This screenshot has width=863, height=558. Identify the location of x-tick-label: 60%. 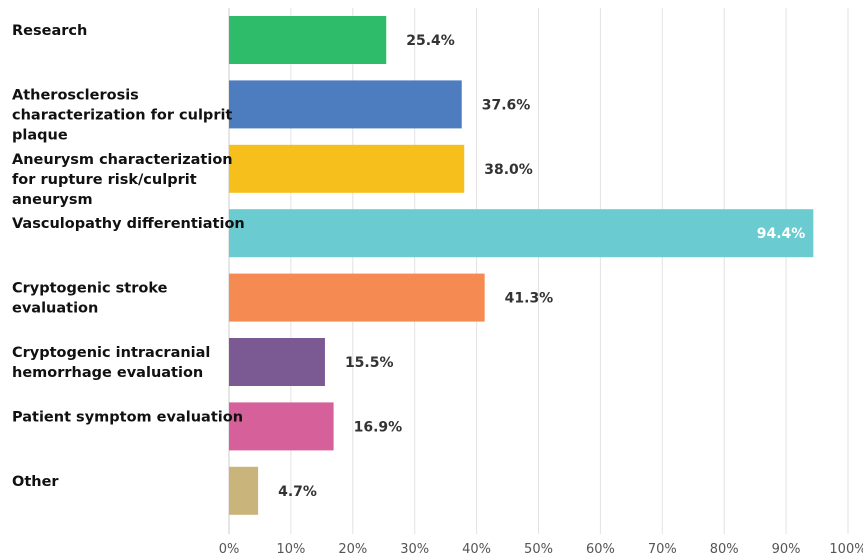
(600, 549).